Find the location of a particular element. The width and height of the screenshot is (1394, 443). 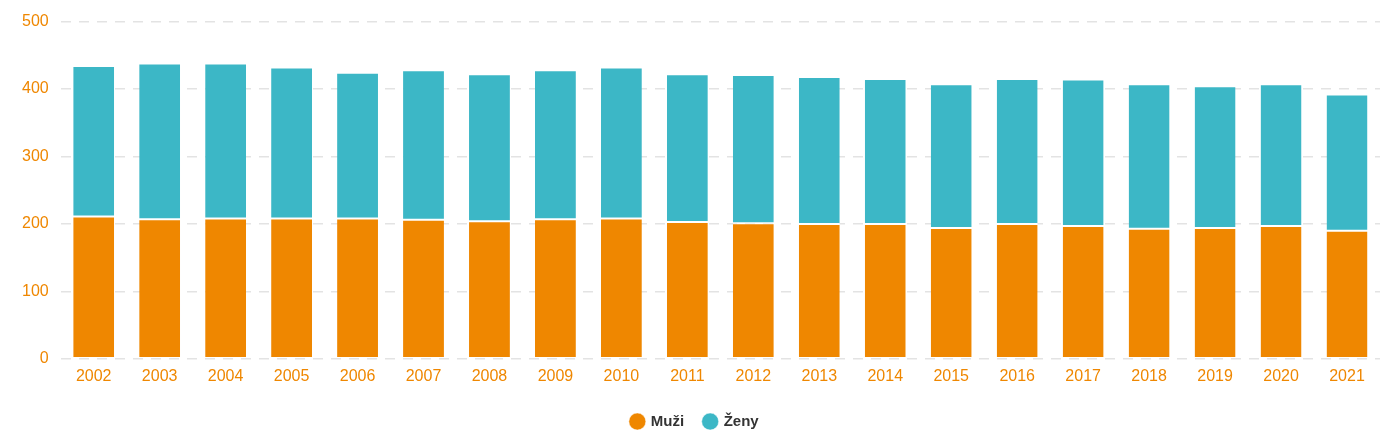

x-tick-label: 2004 is located at coordinates (225, 375).